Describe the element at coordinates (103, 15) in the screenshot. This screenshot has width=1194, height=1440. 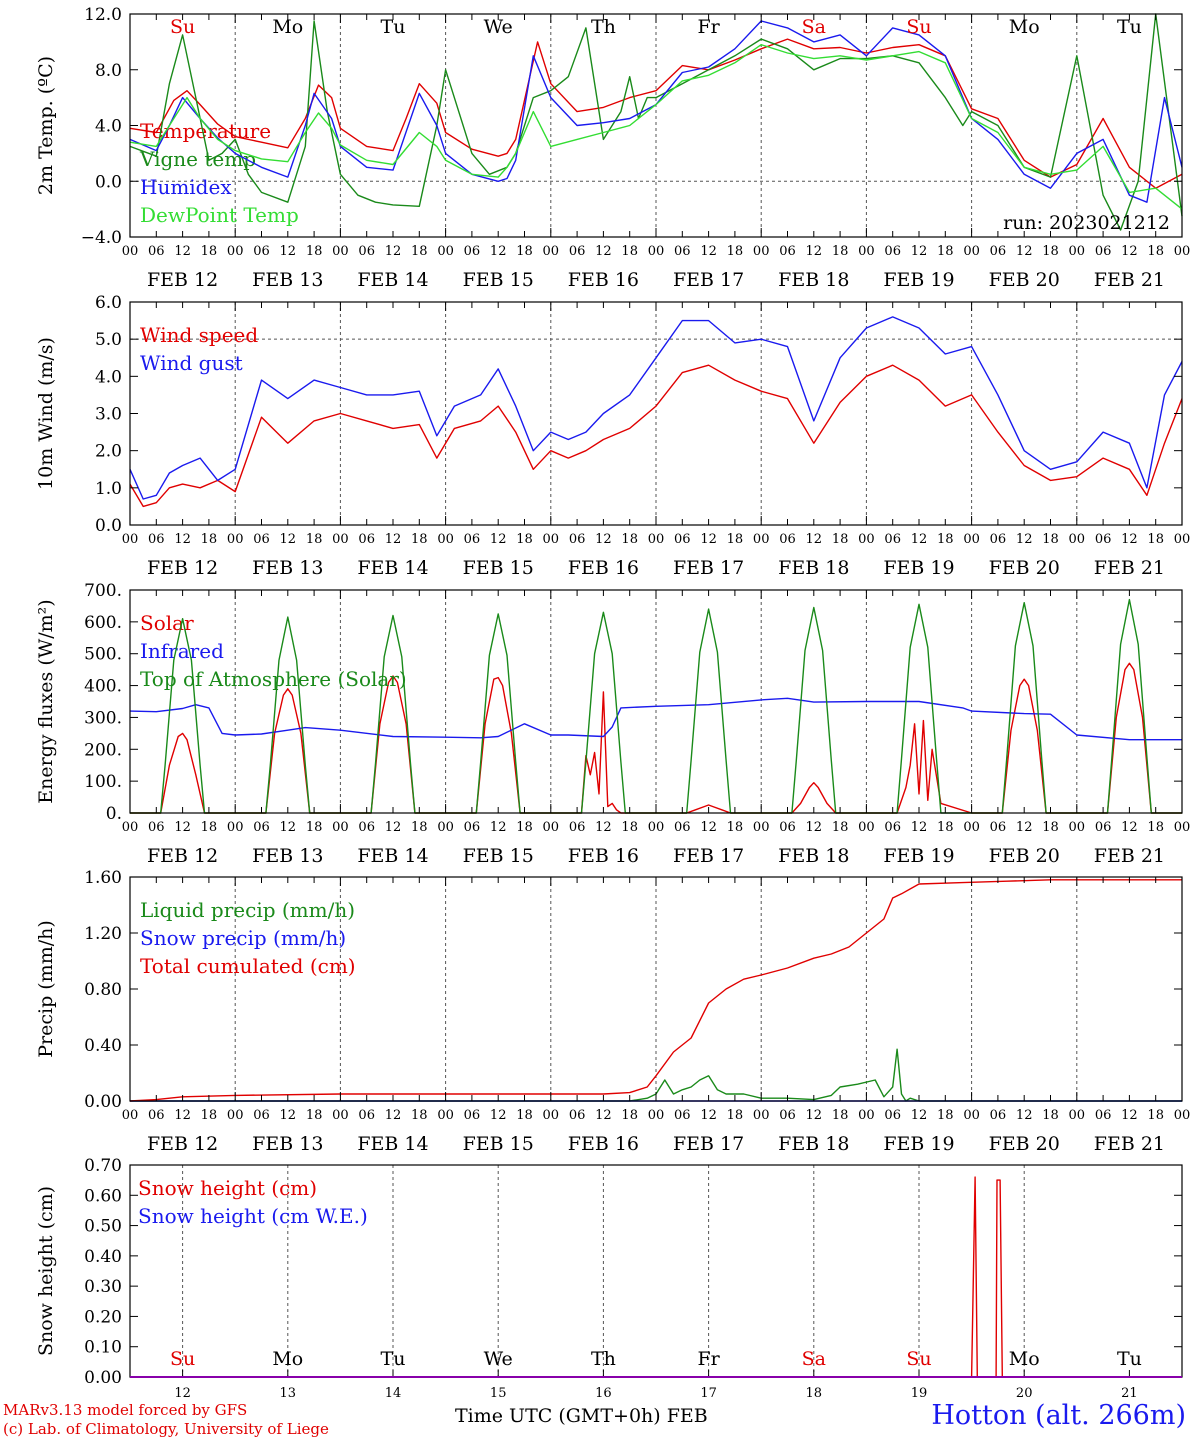
I see `y-tick-label: 12.0` at that location.